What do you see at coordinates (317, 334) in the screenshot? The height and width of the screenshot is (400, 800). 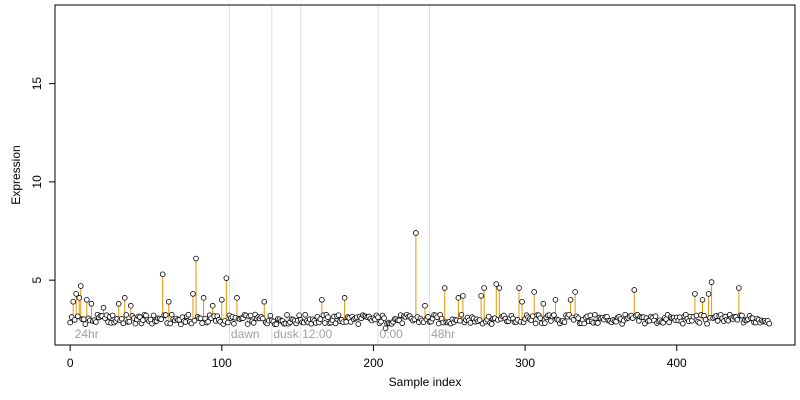 I see `segment-label: 12:00` at bounding box center [317, 334].